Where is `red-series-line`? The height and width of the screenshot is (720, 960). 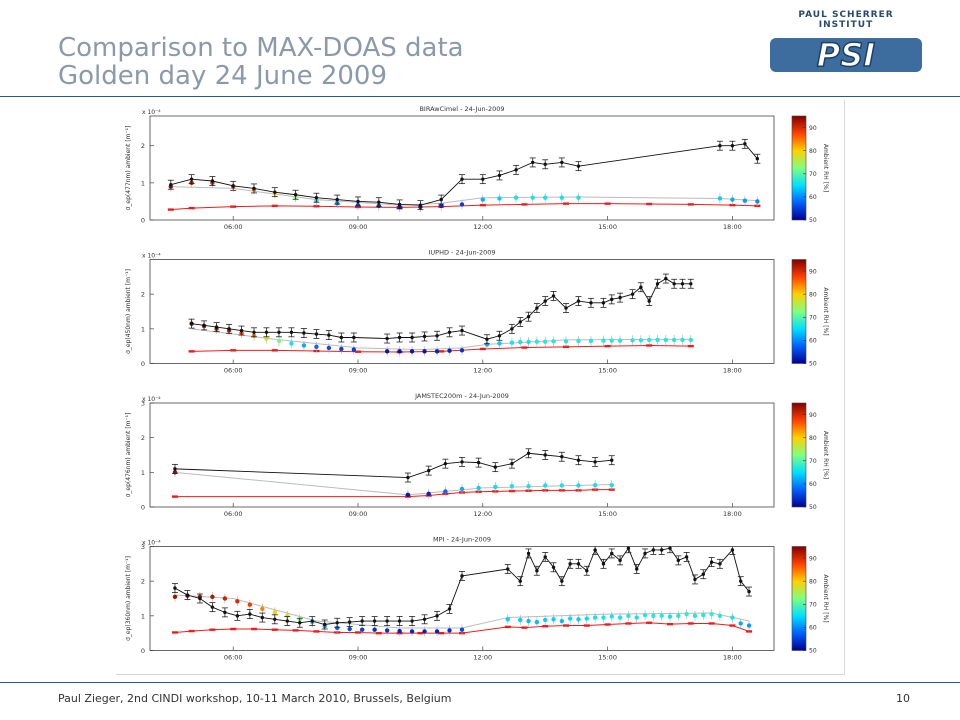 red-series-line is located at coordinates (462, 628).